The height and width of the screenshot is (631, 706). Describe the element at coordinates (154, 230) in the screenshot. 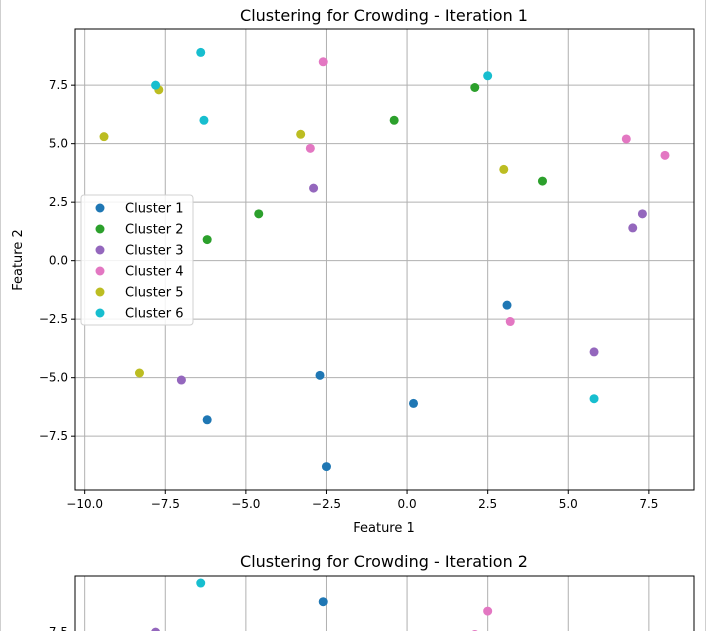

I see `legend-label-cluster-2: Cluster 2` at that location.